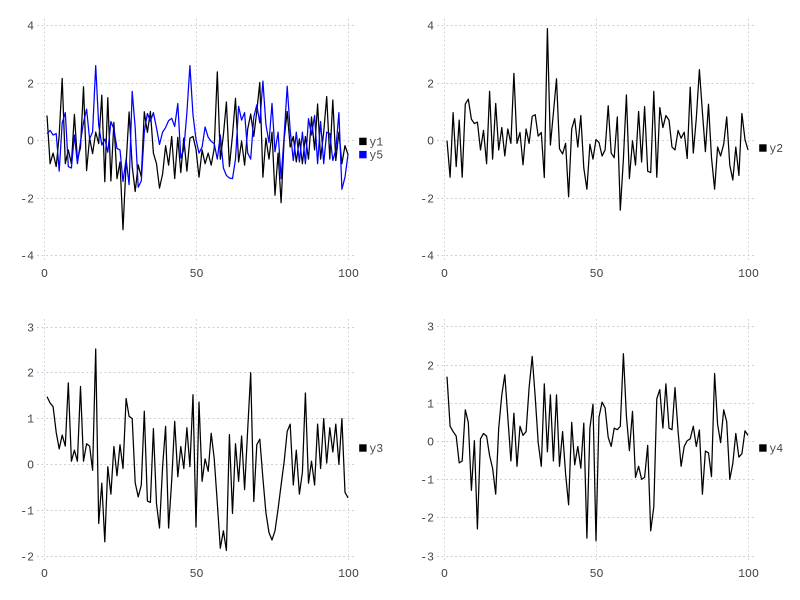 The width and height of the screenshot is (800, 600). Describe the element at coordinates (376, 449) in the screenshot. I see `svg-text: y3` at that location.